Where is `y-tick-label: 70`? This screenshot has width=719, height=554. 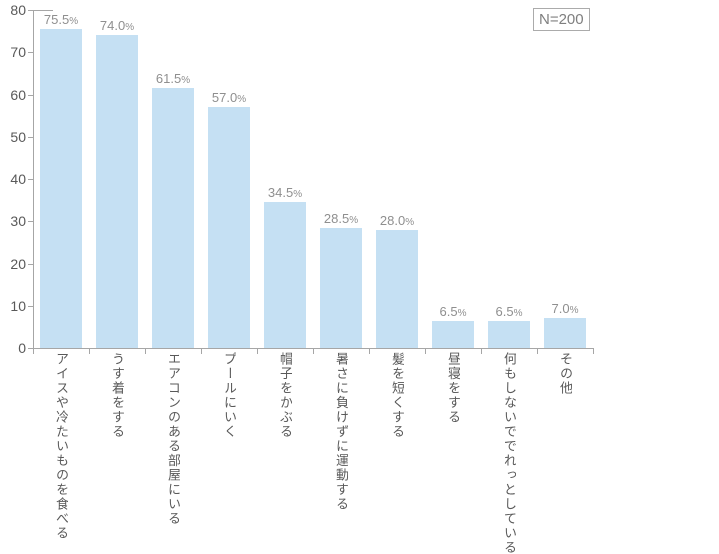 y-tick-label: 70 is located at coordinates (18, 52).